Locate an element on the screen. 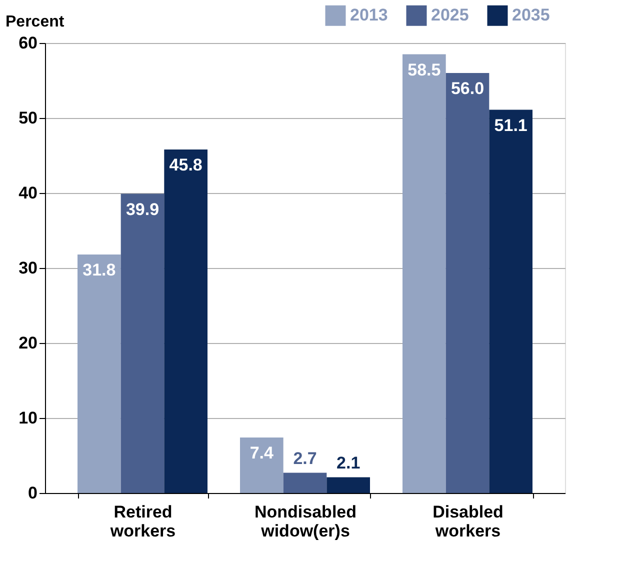 This screenshot has height=580, width=636. legend-label: 2025 is located at coordinates (450, 15).